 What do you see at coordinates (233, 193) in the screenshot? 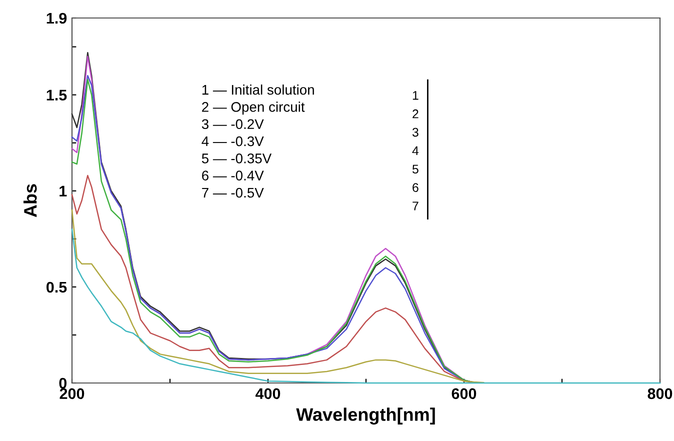
I see `annotation: 7 — -0.5V` at bounding box center [233, 193].